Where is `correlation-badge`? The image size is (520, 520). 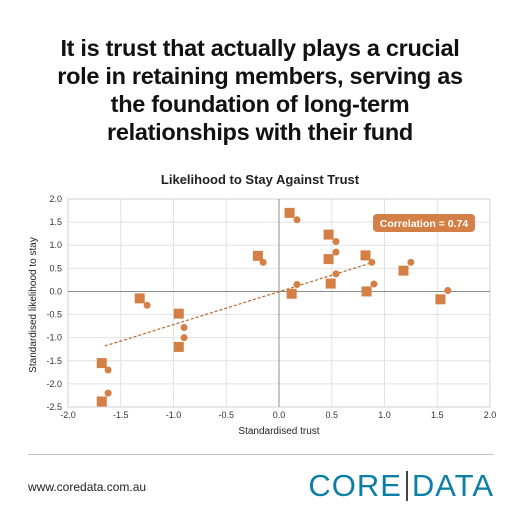
correlation-badge is located at coordinates (424, 223).